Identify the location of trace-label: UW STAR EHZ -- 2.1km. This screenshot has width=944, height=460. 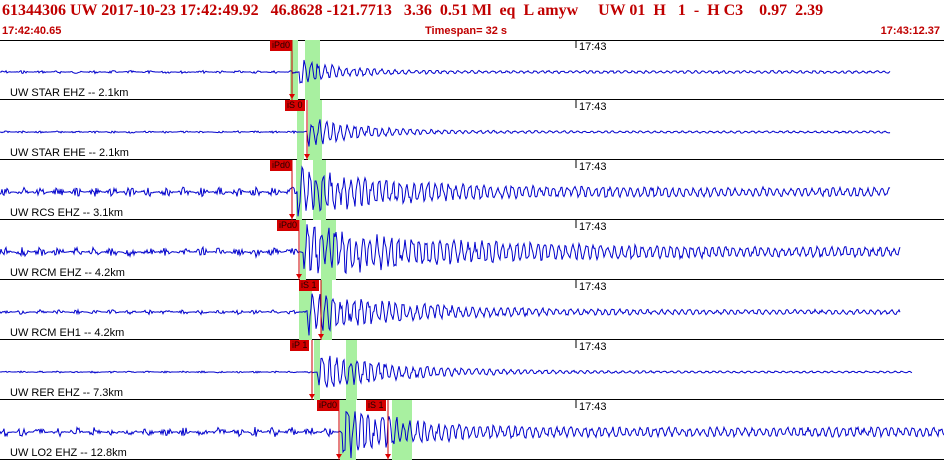
(69, 93).